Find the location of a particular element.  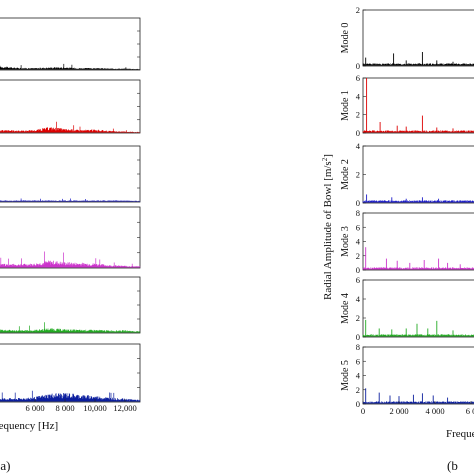

y-axis-label-superscript: 2 is located at coordinates (325, 159).